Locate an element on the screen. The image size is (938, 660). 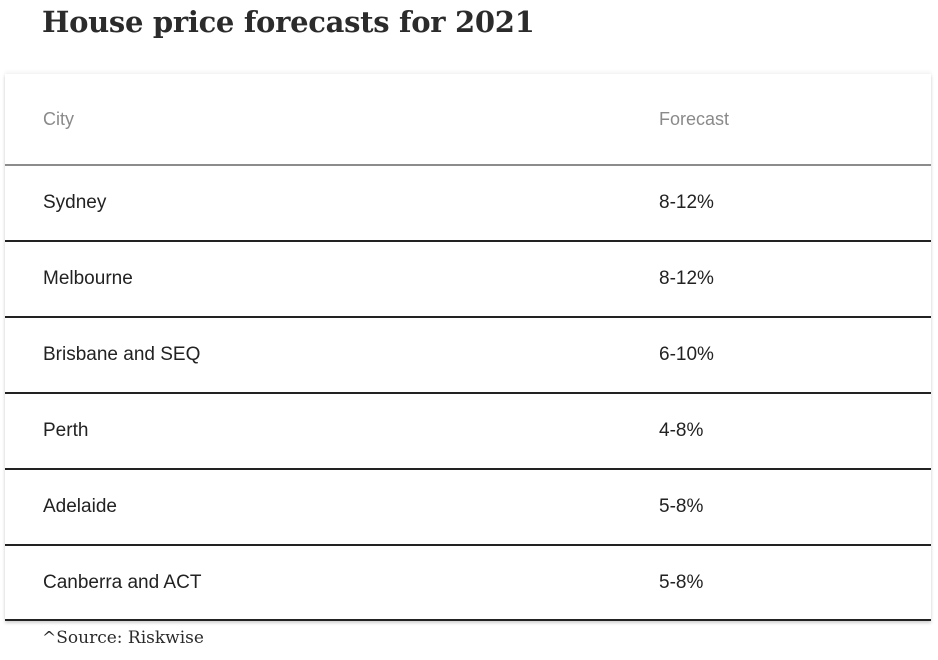
table-row: Perth 4-8% is located at coordinates (468, 431).